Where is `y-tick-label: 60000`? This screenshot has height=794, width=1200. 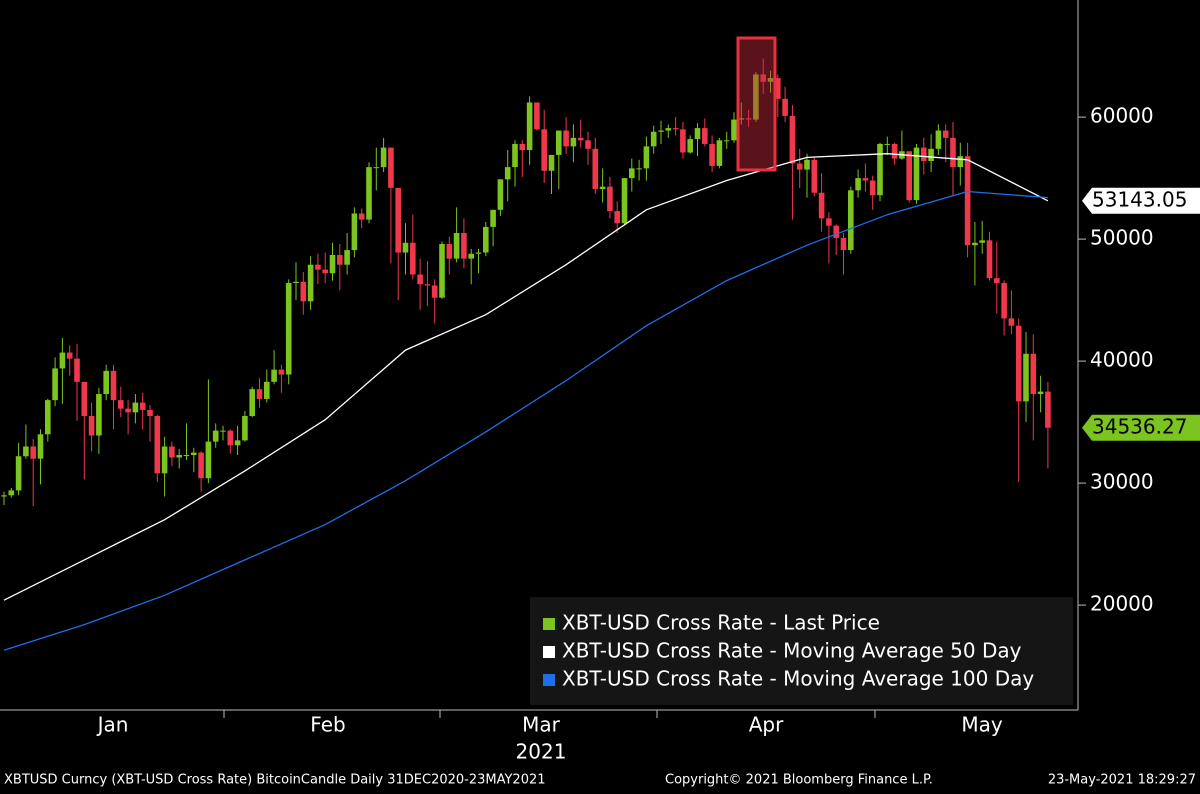 y-tick-label: 60000 is located at coordinates (1122, 116).